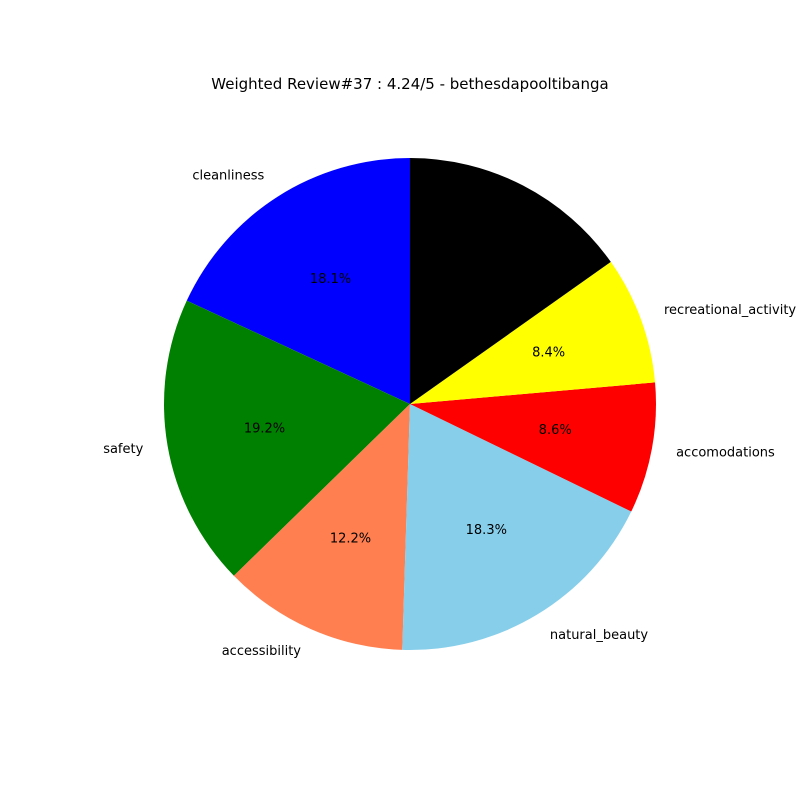 The width and height of the screenshot is (800, 800). I want to click on pie-slice-accessibility, so click(321, 527).